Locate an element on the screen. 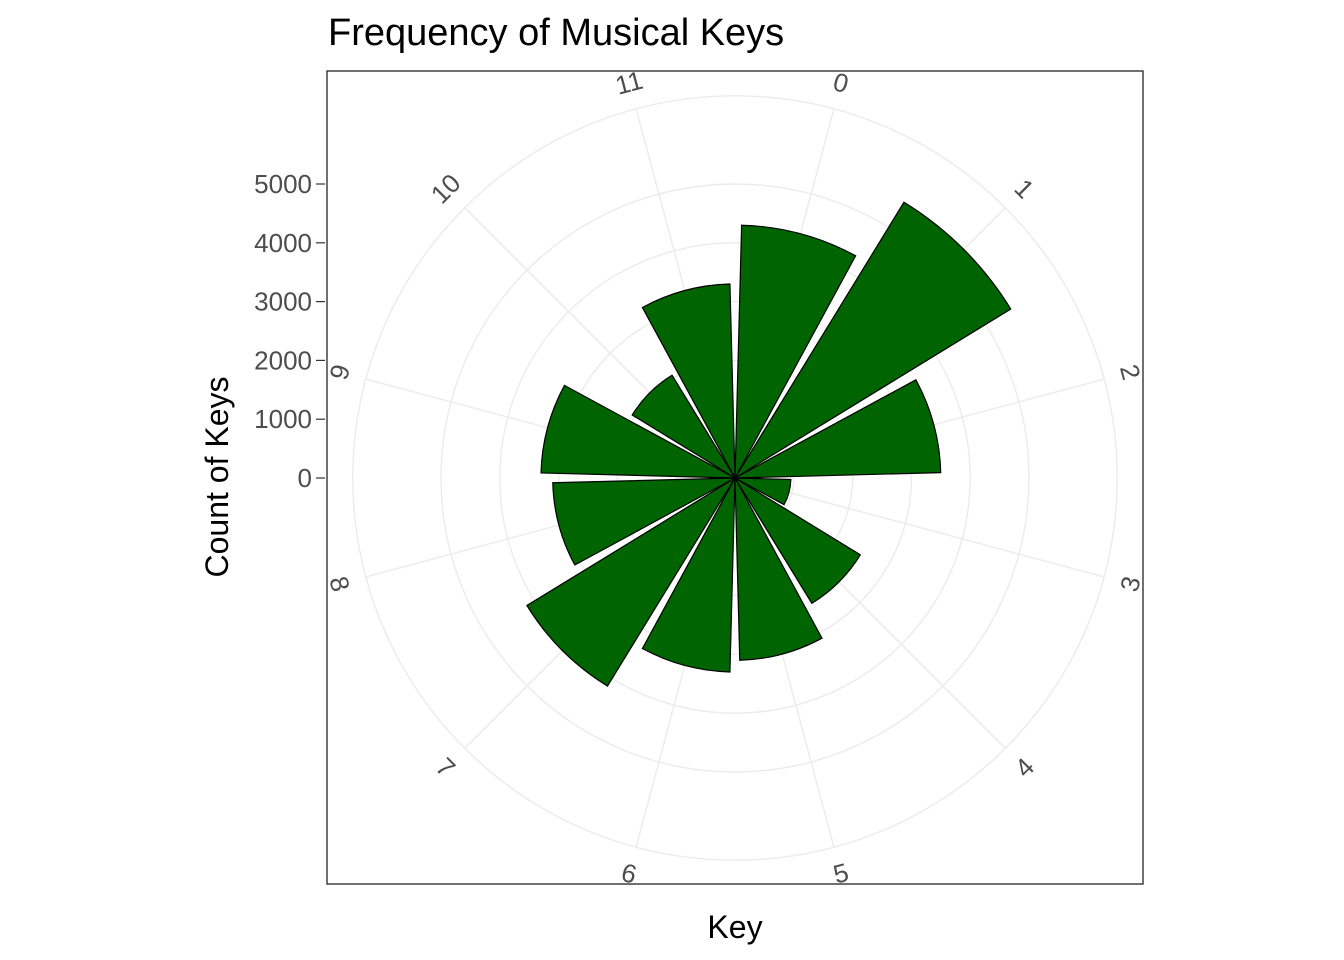 This screenshot has height=960, width=1344. key-tick-label-6: 6 is located at coordinates (629, 873).